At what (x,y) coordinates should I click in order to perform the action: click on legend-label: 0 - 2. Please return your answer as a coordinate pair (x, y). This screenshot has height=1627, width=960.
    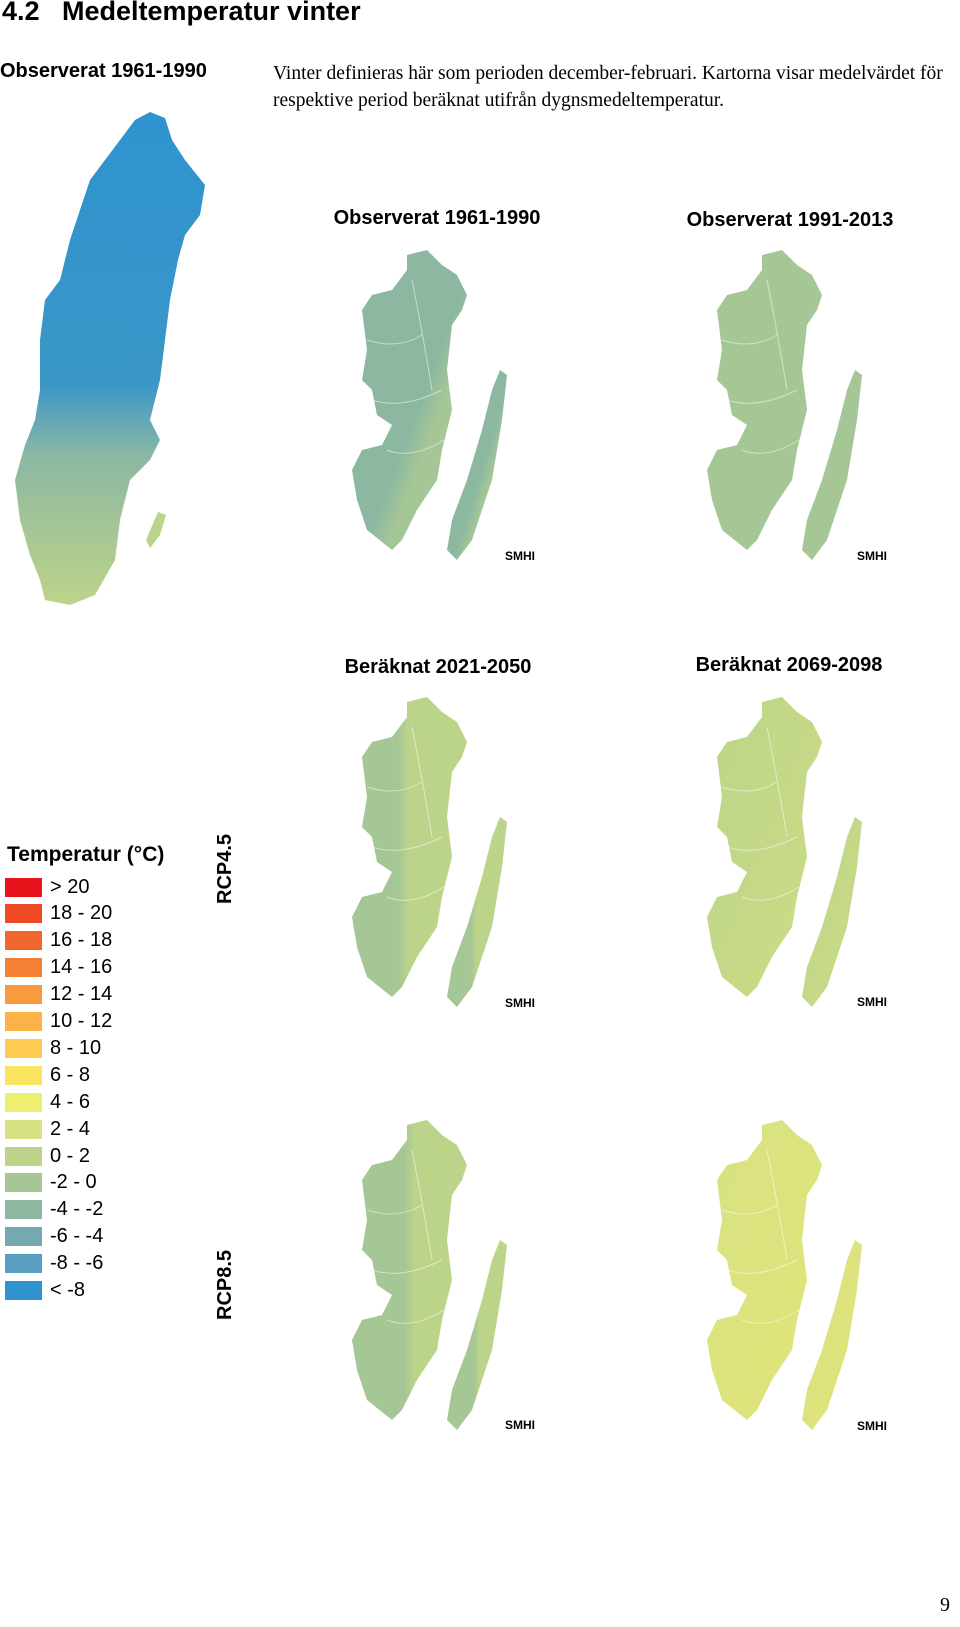
    Looking at the image, I should click on (70, 1155).